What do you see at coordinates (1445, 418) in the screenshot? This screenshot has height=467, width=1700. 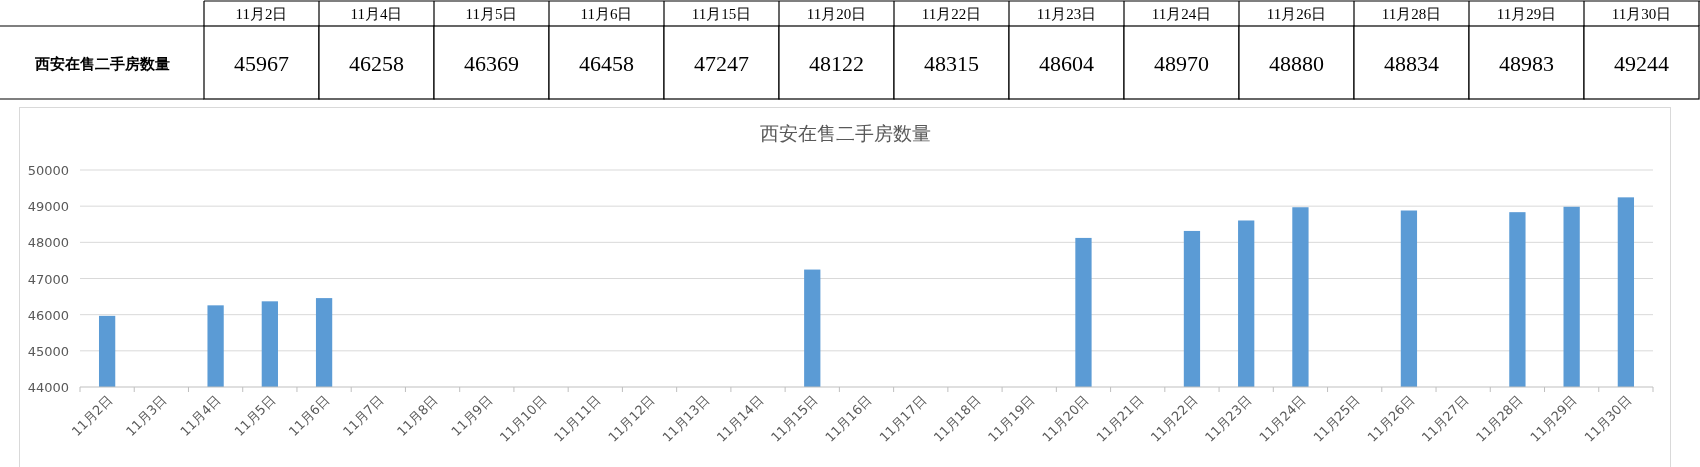 I see `x-tick-label: 11月27日` at bounding box center [1445, 418].